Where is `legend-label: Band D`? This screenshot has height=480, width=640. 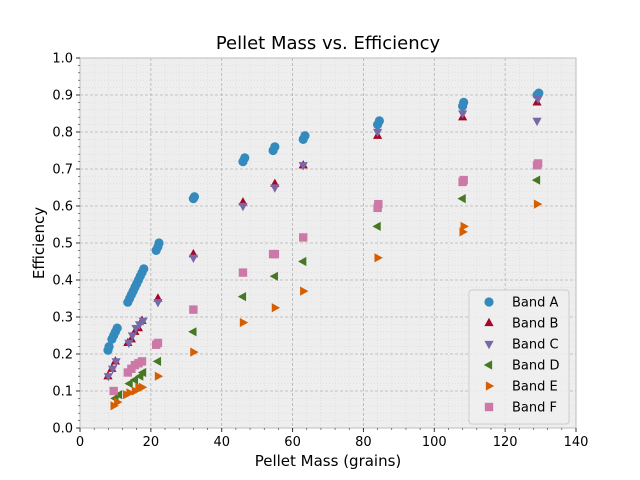
legend-label: Band D is located at coordinates (536, 366).